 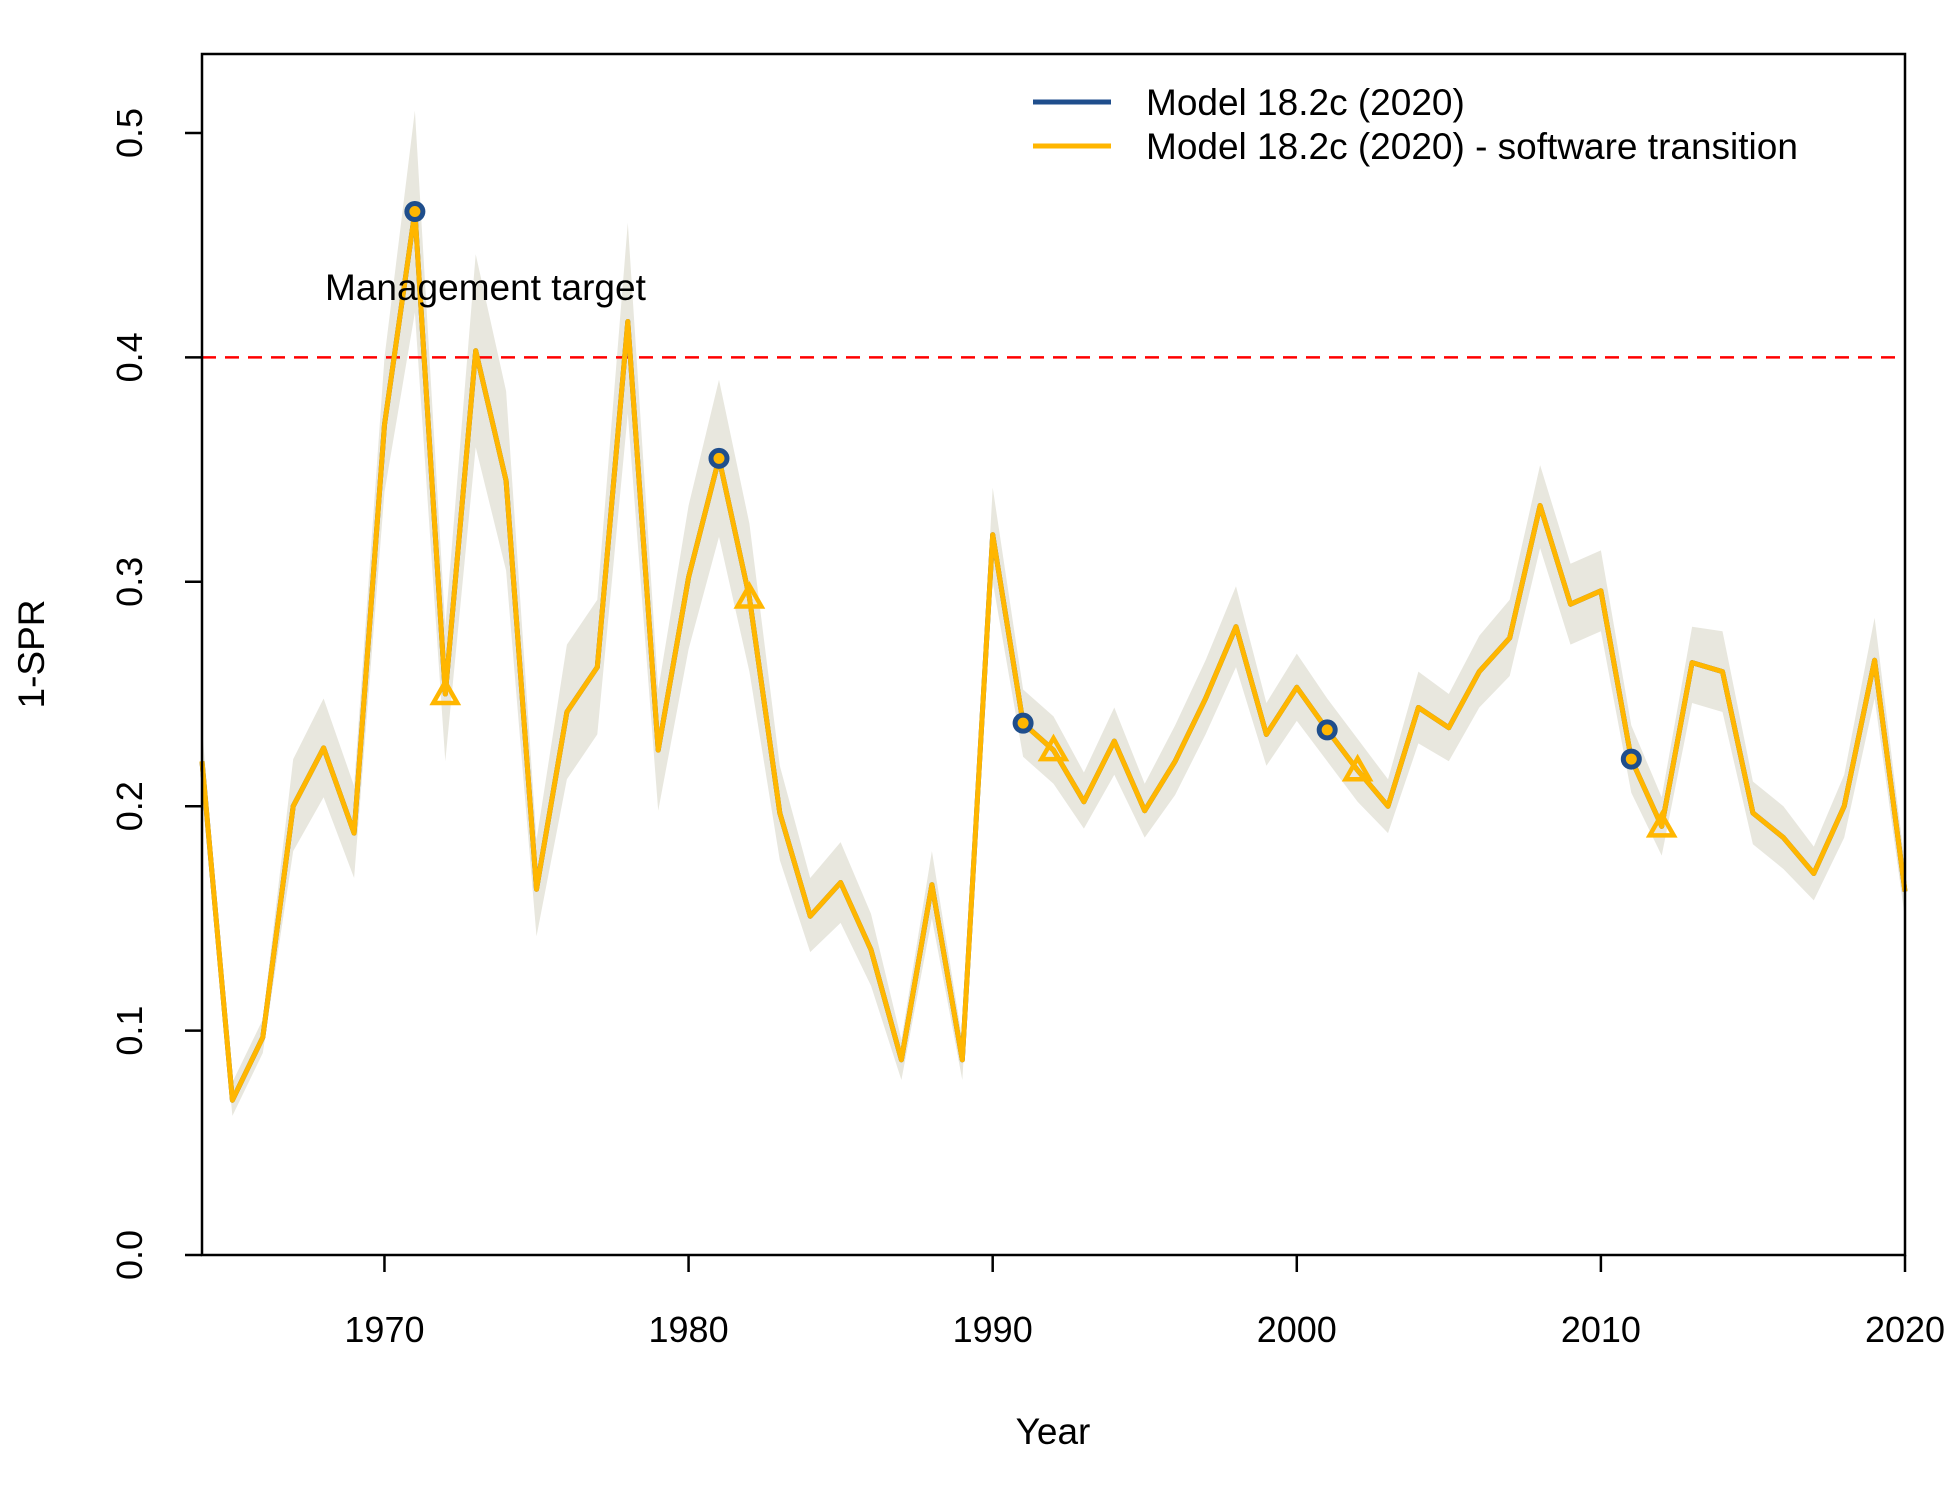 I want to click on x-axis-title: Year, so click(x=1053, y=1431).